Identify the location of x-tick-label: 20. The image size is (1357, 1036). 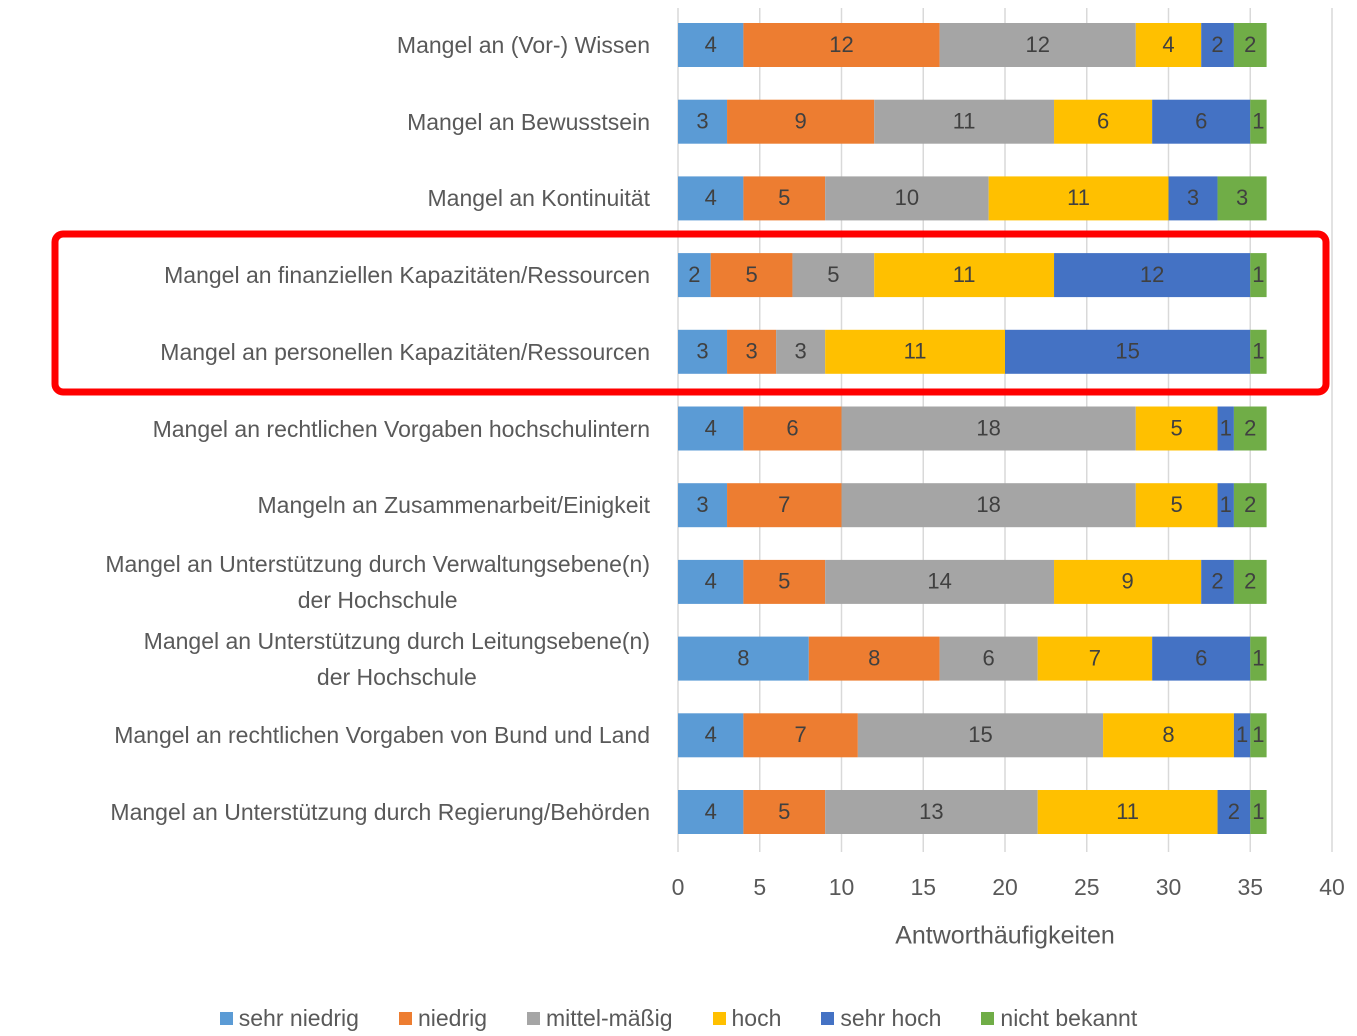
(1005, 887).